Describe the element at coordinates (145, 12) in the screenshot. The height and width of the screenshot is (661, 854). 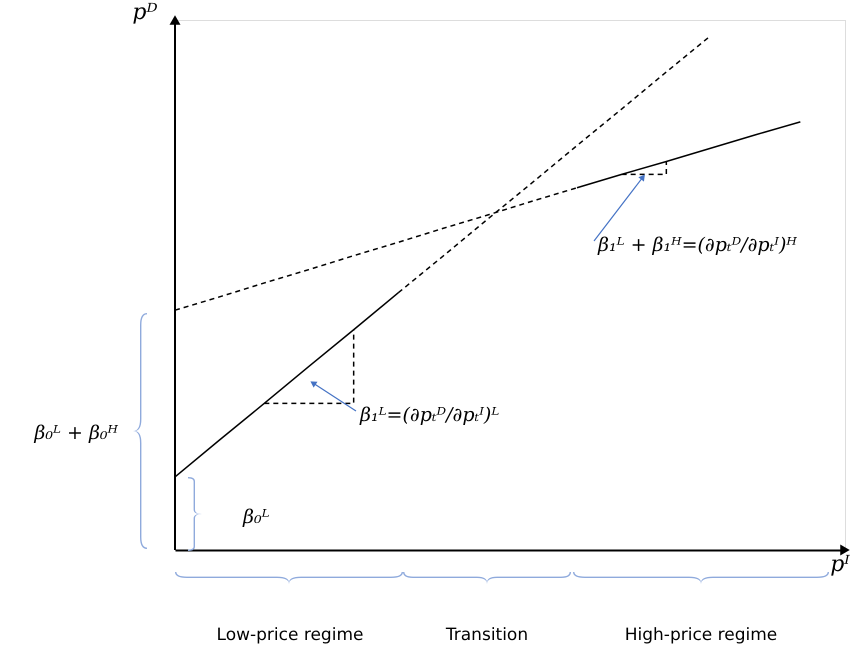
I see `y-axis-title: pᴰ` at that location.